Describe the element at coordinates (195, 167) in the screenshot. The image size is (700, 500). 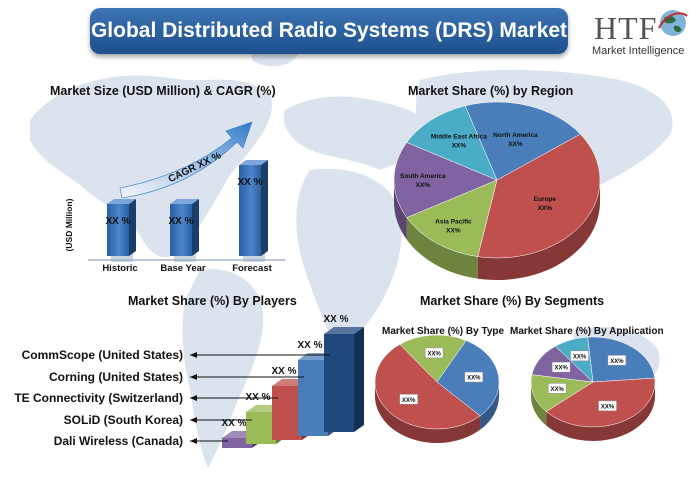
I see `cagr-label: CAGR XX %` at that location.